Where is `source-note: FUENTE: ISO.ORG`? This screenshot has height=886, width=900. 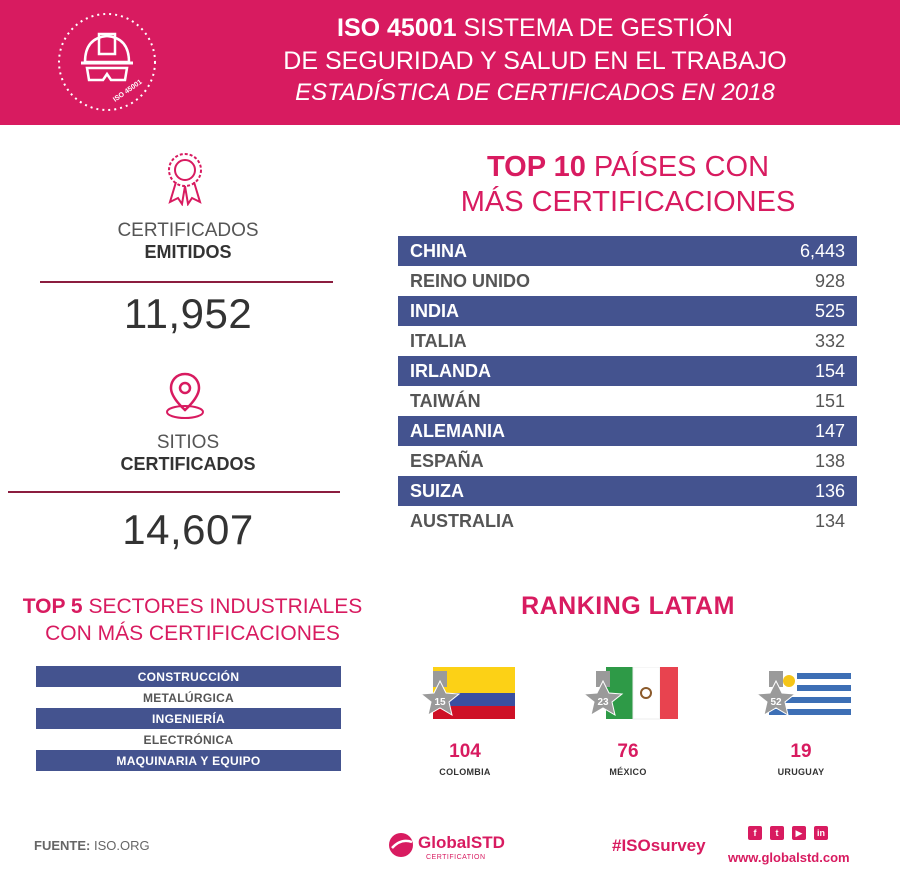
source-note: FUENTE: ISO.ORG is located at coordinates (92, 845).